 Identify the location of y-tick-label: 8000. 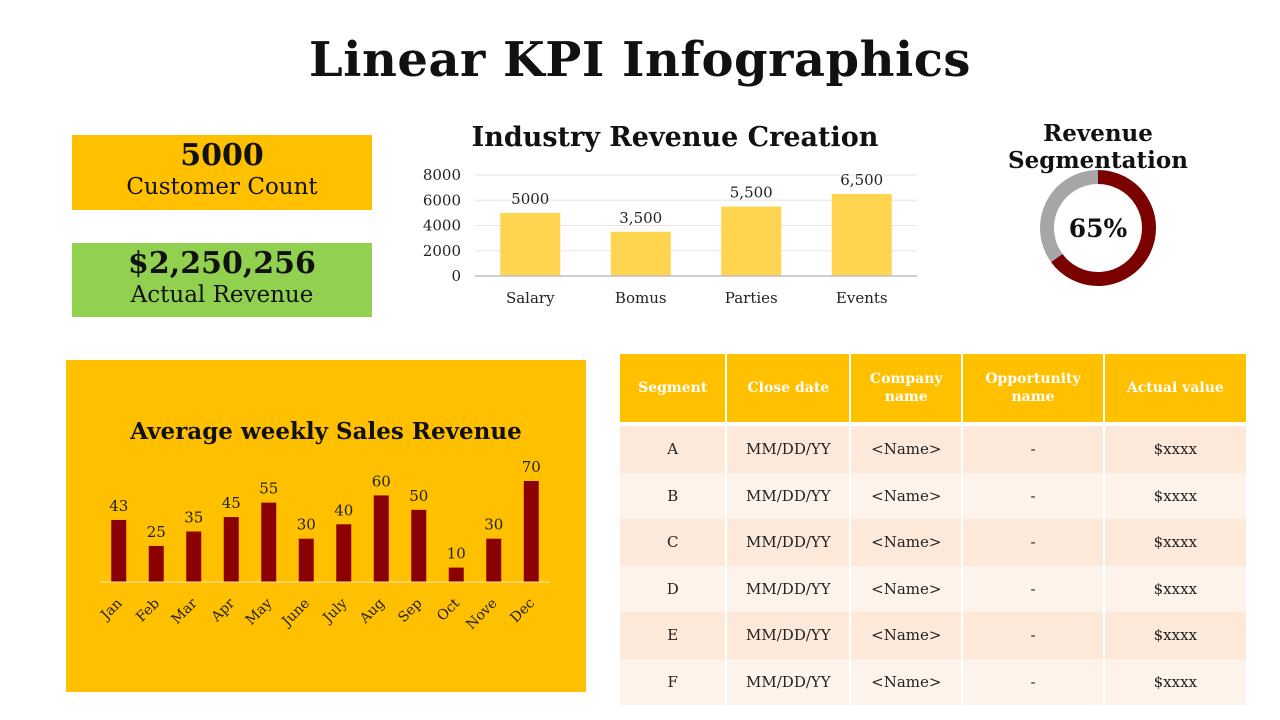
(442, 175).